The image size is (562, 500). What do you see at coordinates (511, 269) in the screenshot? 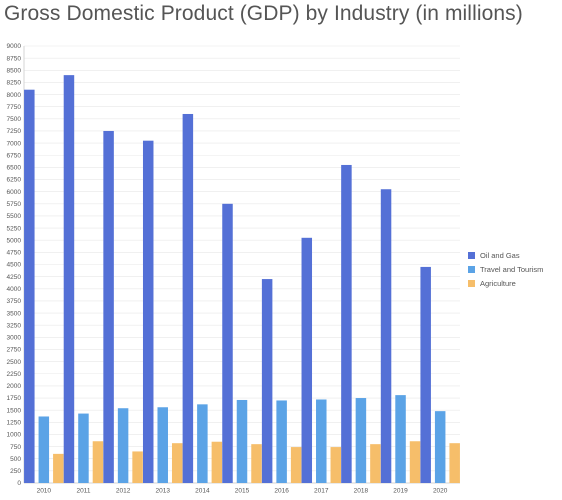
I see `legend-label: Travel and Tourism` at bounding box center [511, 269].